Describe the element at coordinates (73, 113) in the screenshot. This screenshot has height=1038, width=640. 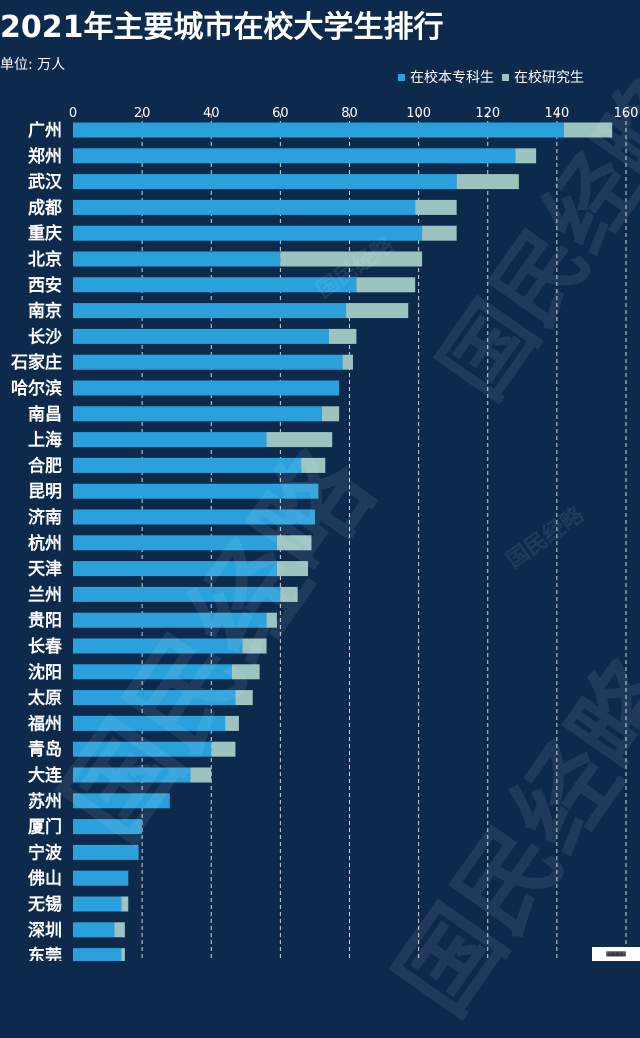
I see `x-tick-label: 0` at that location.